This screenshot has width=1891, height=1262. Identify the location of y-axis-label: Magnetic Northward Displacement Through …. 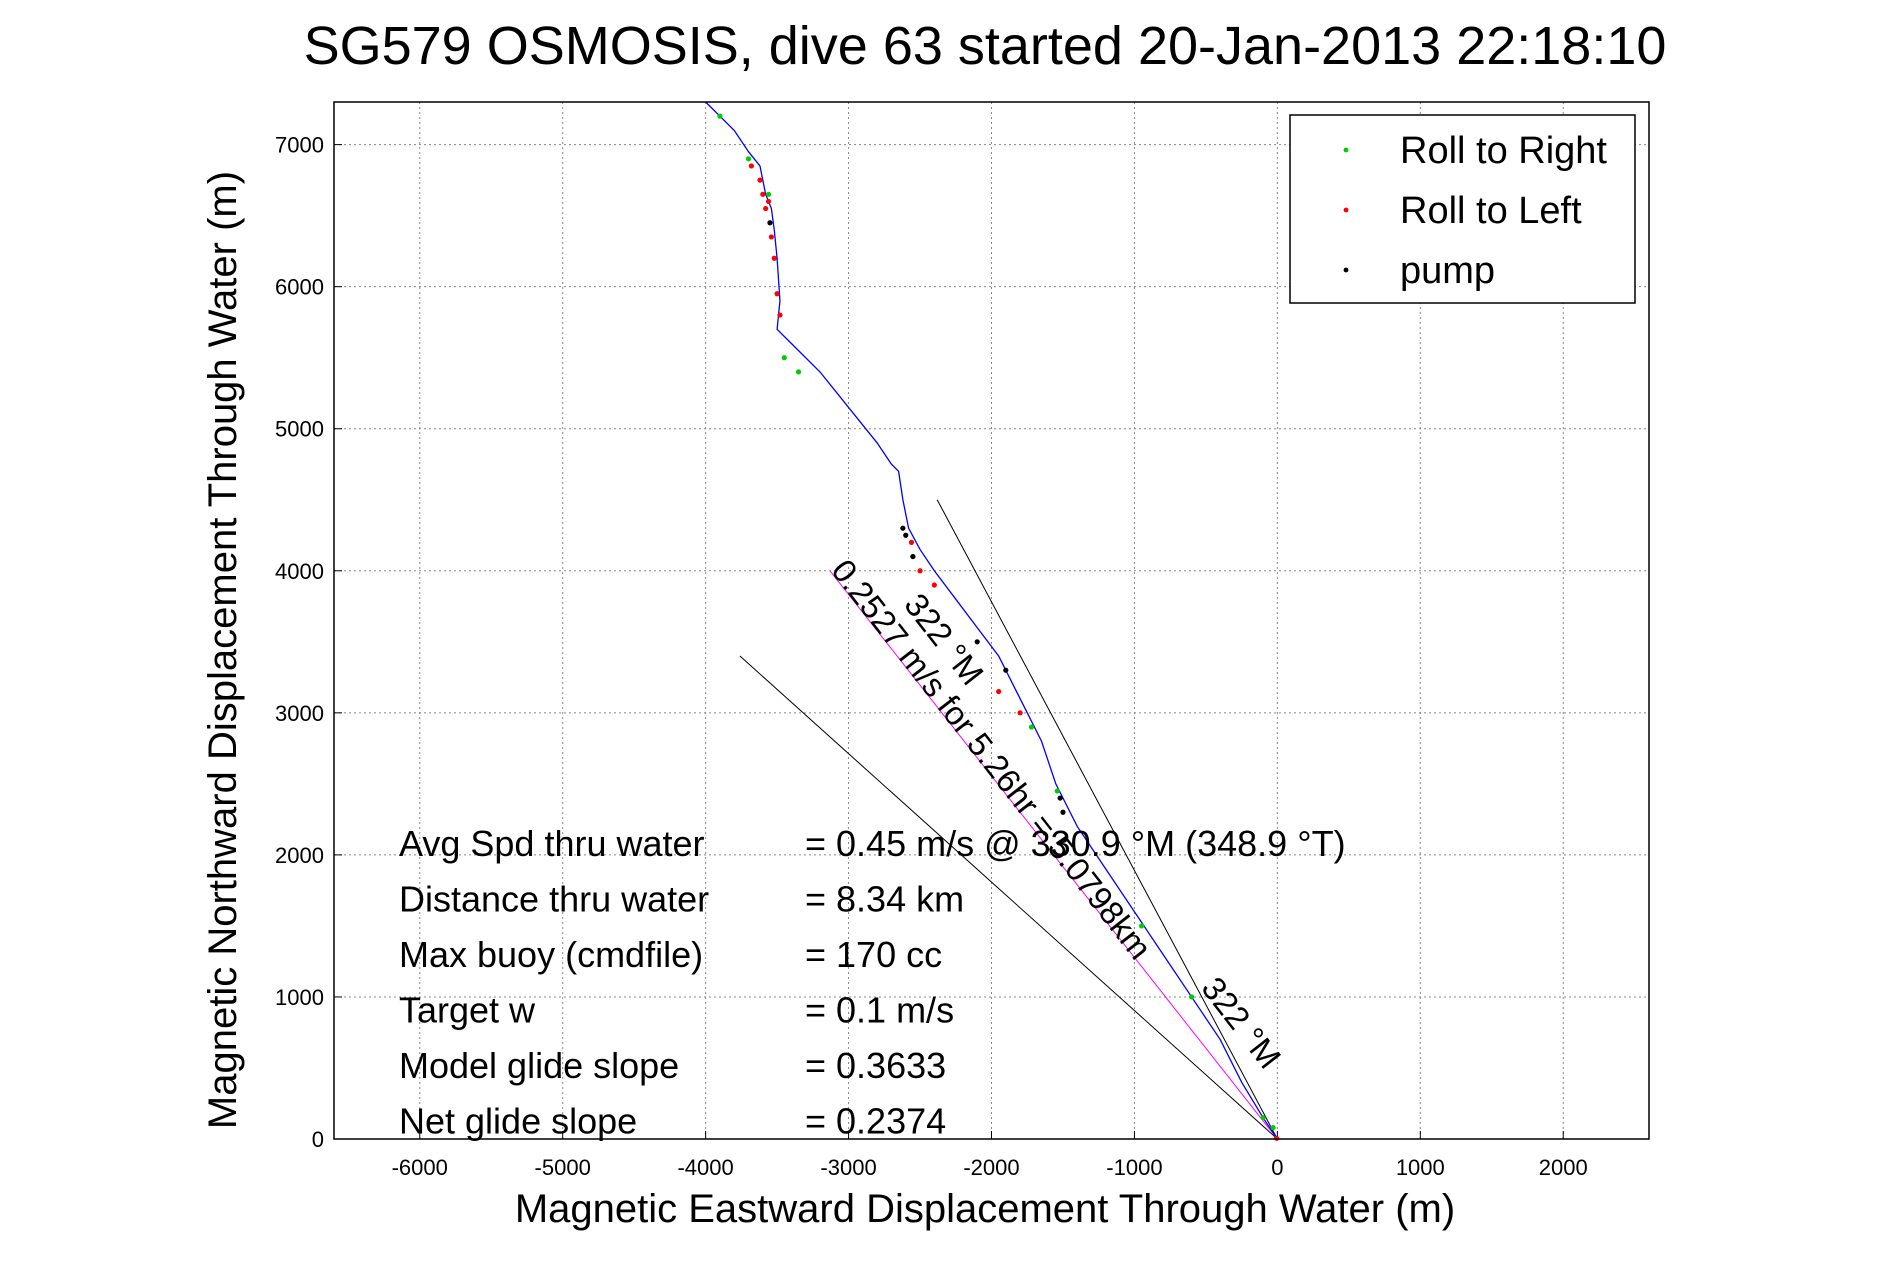
(223, 650).